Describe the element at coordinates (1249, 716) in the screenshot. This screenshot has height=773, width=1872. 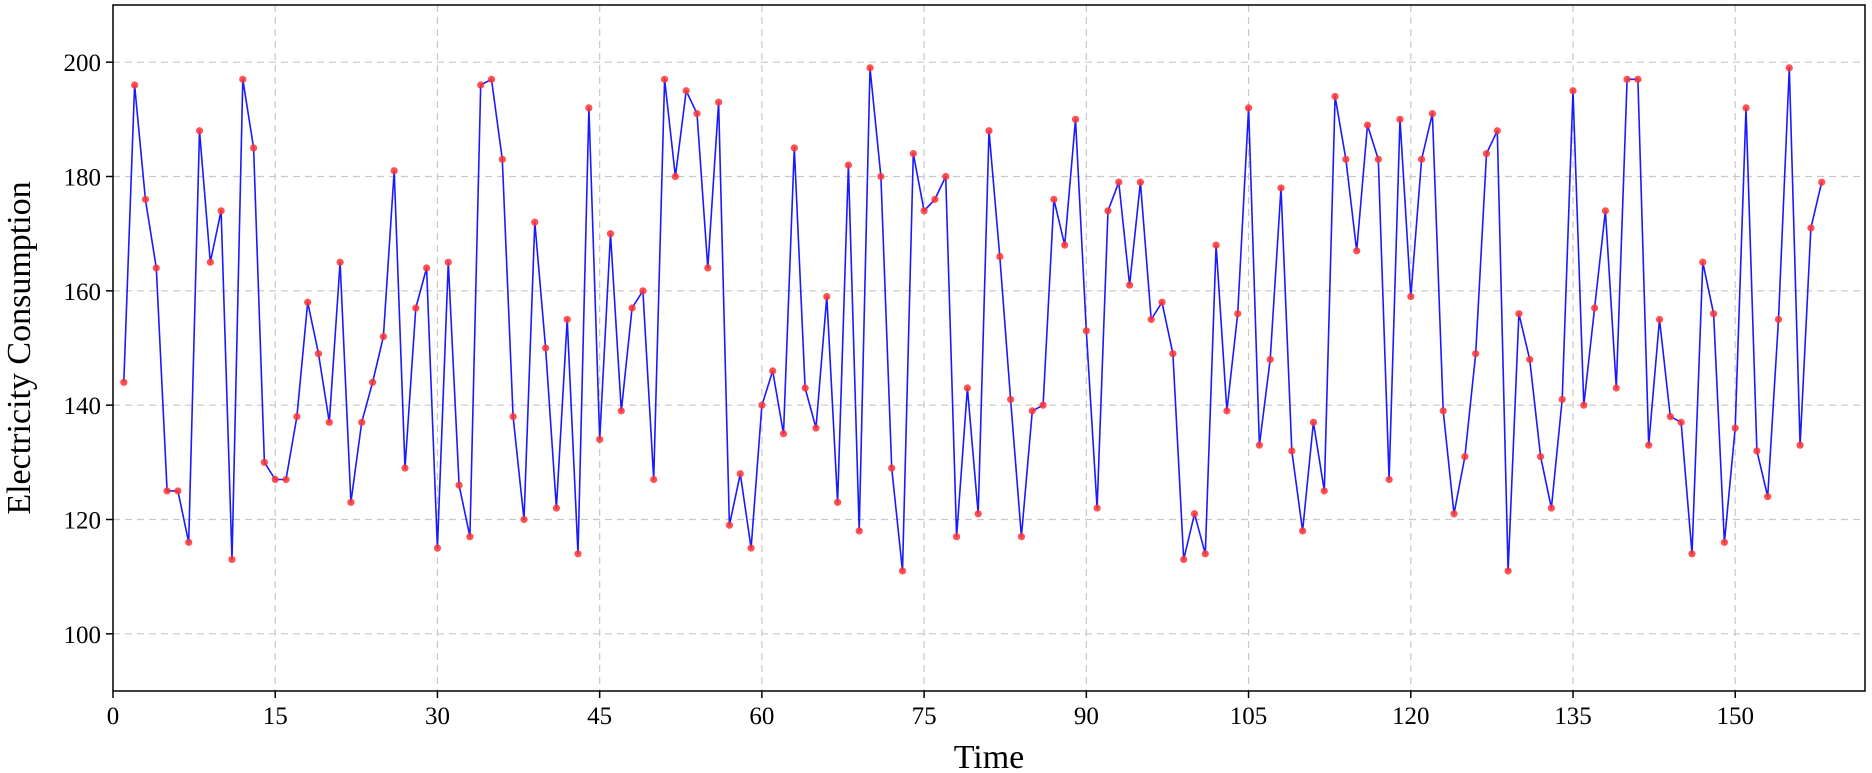
I see `x-tick-label: 105` at that location.